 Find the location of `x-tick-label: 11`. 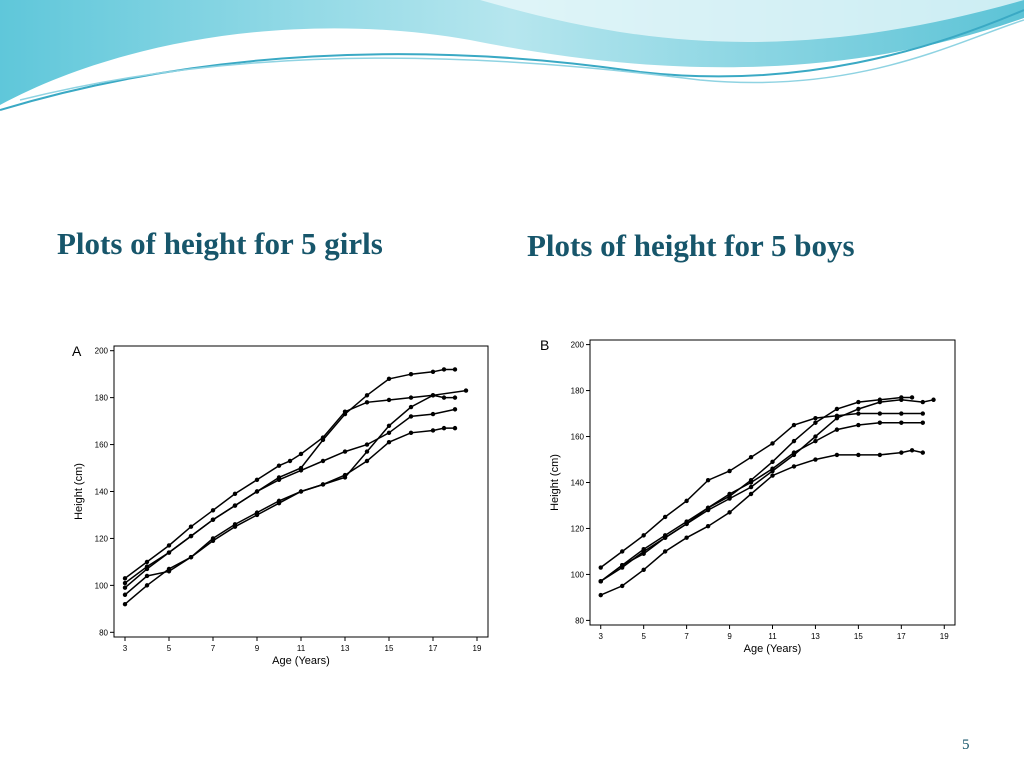

x-tick-label: 11 is located at coordinates (301, 648).